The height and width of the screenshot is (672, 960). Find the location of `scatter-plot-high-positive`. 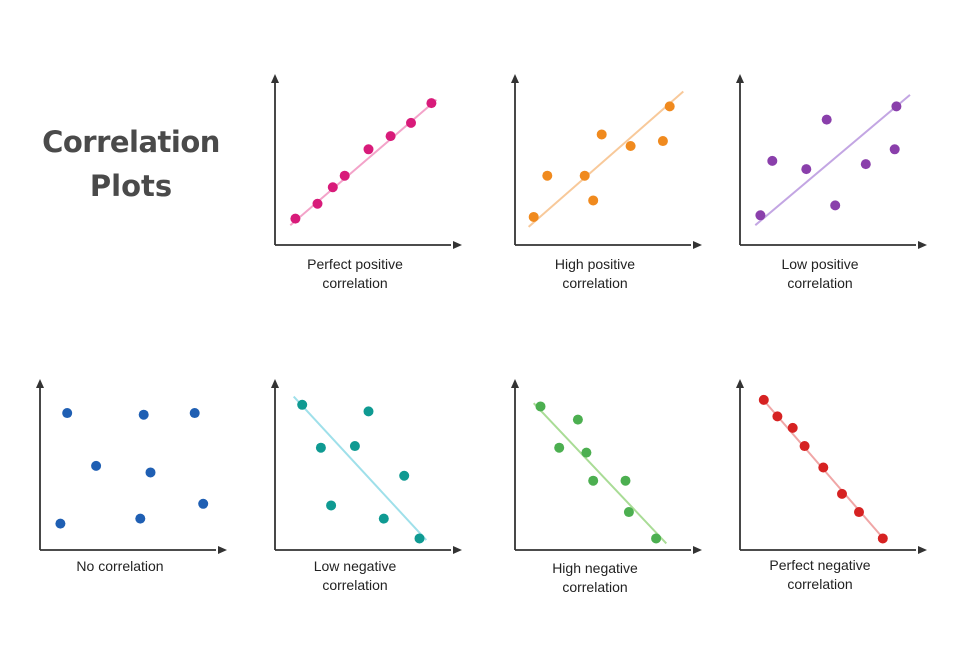

scatter-plot-high-positive is located at coordinates (606, 161).